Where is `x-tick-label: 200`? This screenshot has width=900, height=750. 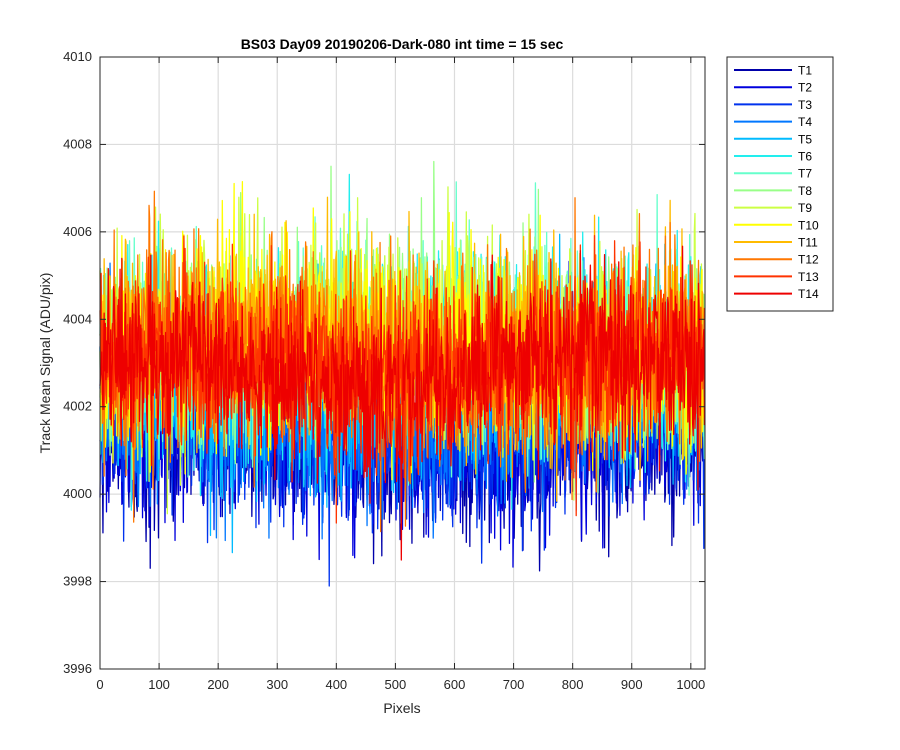
x-tick-label: 200 is located at coordinates (218, 684).